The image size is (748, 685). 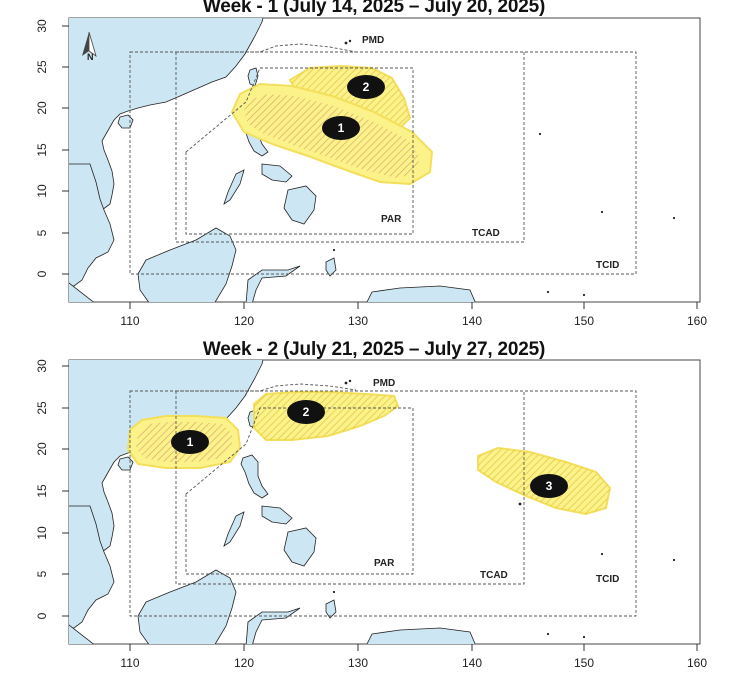 I want to click on markers: 1 2 3, so click(x=369, y=449).